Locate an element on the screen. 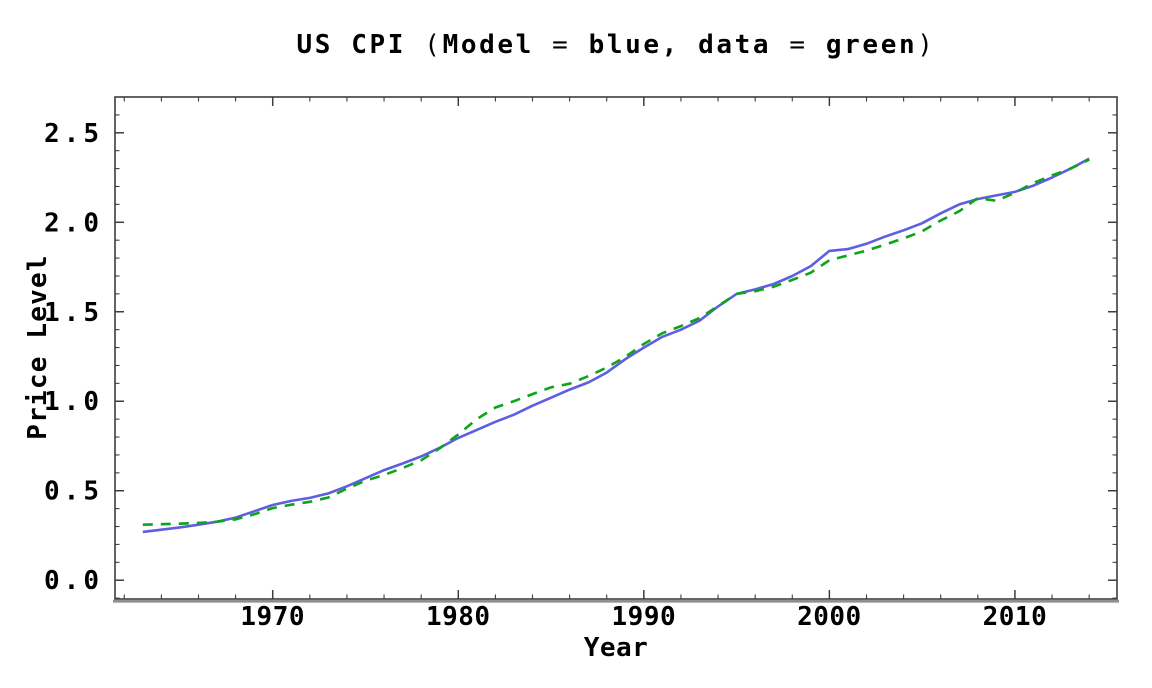 The width and height of the screenshot is (1152, 688). x-axis-label: Year is located at coordinates (616, 648).